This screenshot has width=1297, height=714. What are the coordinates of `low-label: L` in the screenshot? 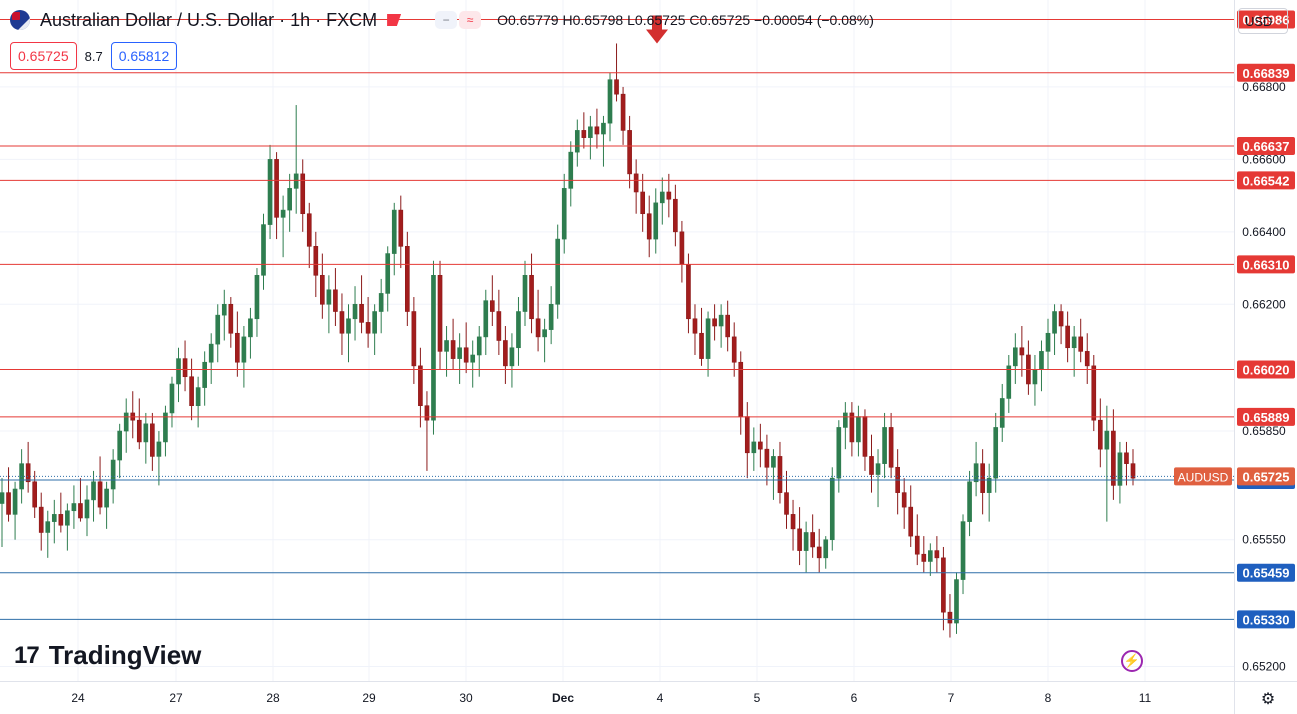 It's located at (631, 20).